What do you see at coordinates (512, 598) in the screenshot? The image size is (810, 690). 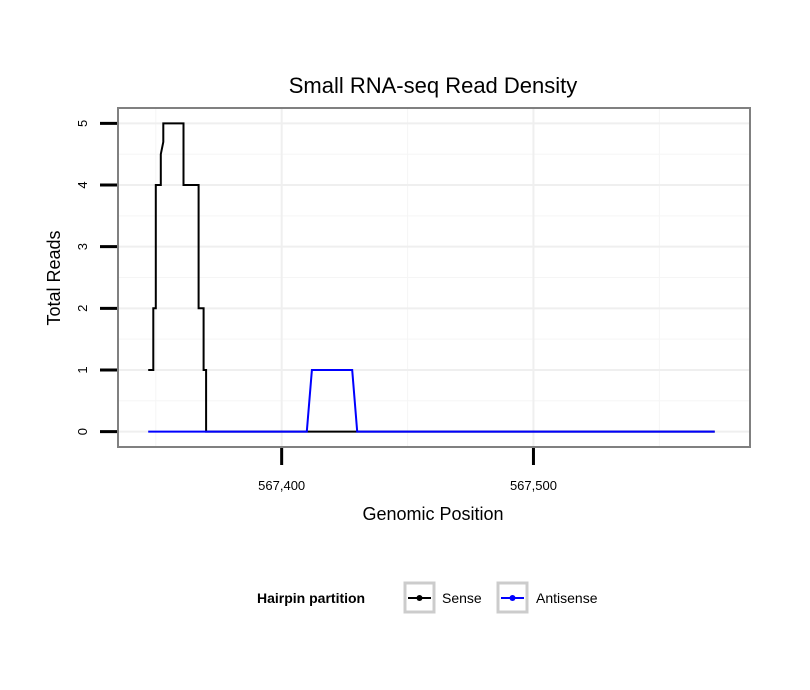 I see `legend-point-antisense` at bounding box center [512, 598].